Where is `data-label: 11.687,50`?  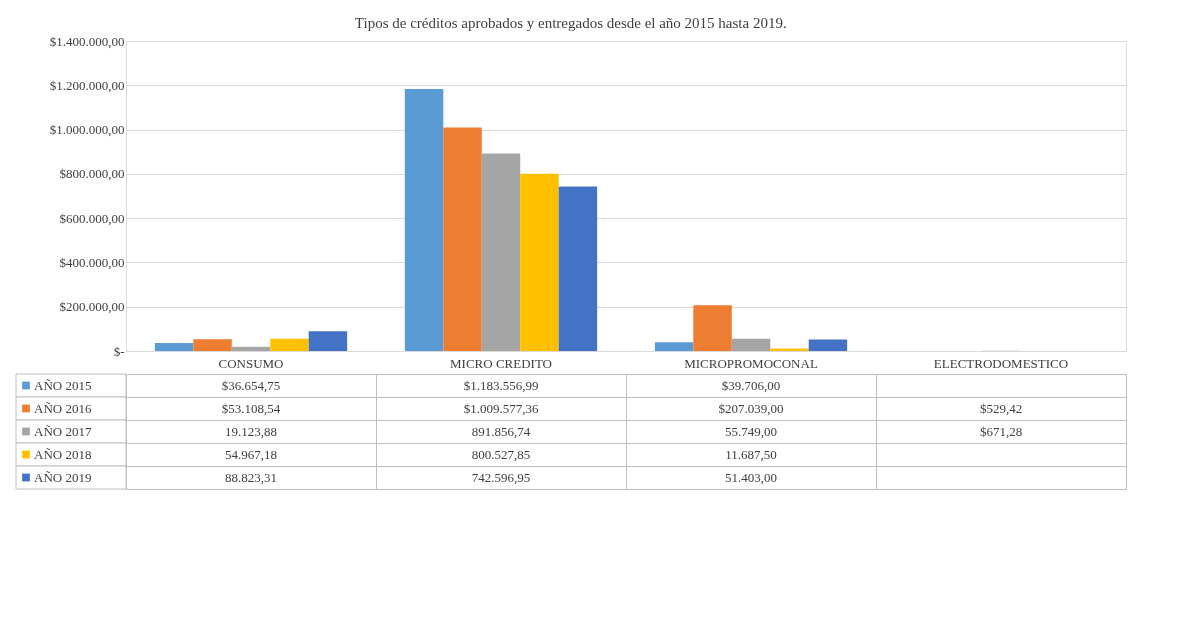
data-label: 11.687,50 is located at coordinates (751, 454).